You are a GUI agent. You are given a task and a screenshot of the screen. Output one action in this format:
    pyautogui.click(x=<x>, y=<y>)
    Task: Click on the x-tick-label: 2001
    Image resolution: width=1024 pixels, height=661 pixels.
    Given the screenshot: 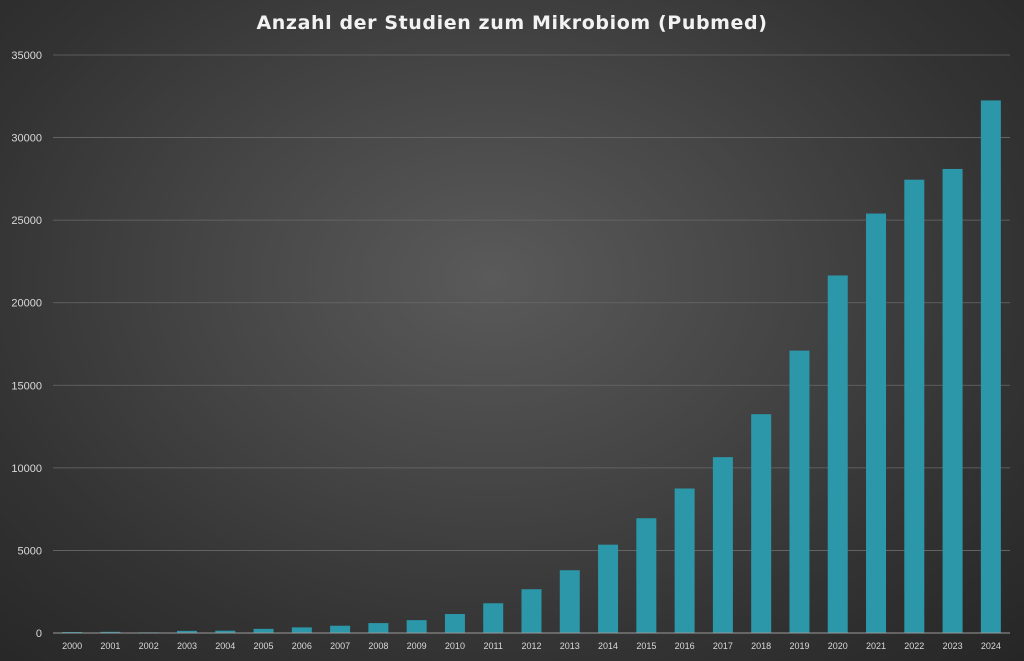 What is the action you would take?
    pyautogui.click(x=110, y=646)
    